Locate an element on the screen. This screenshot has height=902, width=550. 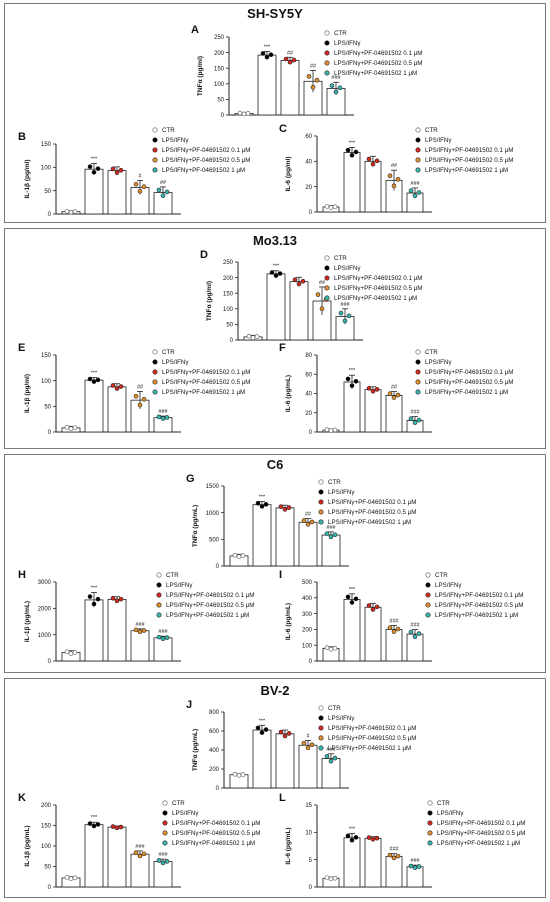
chart-f-legend-label-0: CTR is located at coordinates (431, 352).